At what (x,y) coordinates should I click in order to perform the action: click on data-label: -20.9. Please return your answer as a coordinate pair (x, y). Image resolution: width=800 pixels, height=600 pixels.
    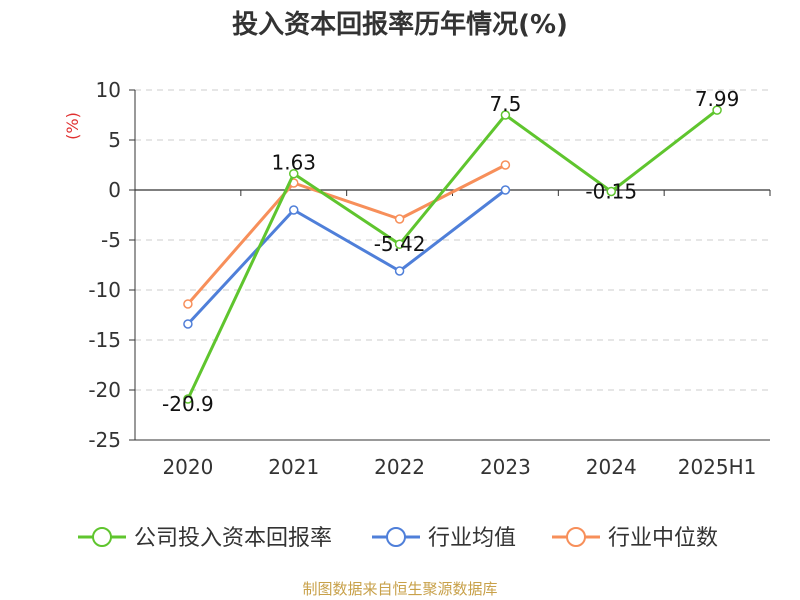
    Looking at the image, I should click on (188, 404).